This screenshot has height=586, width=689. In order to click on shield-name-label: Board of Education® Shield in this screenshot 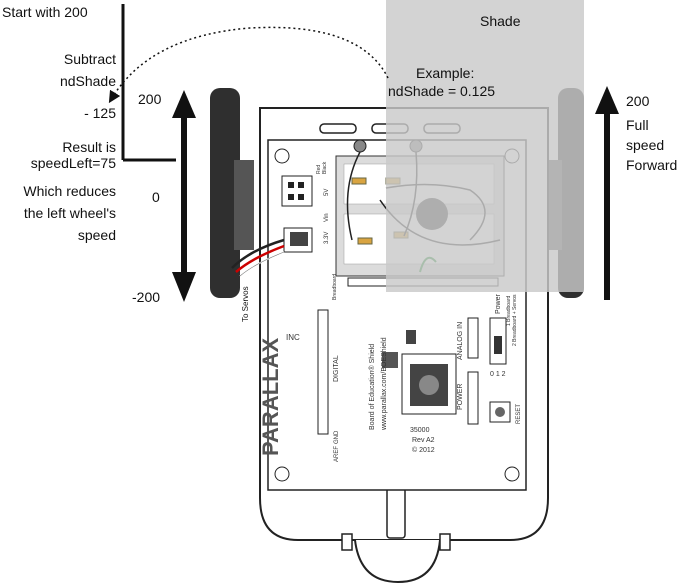, I will do `click(372, 387)`.